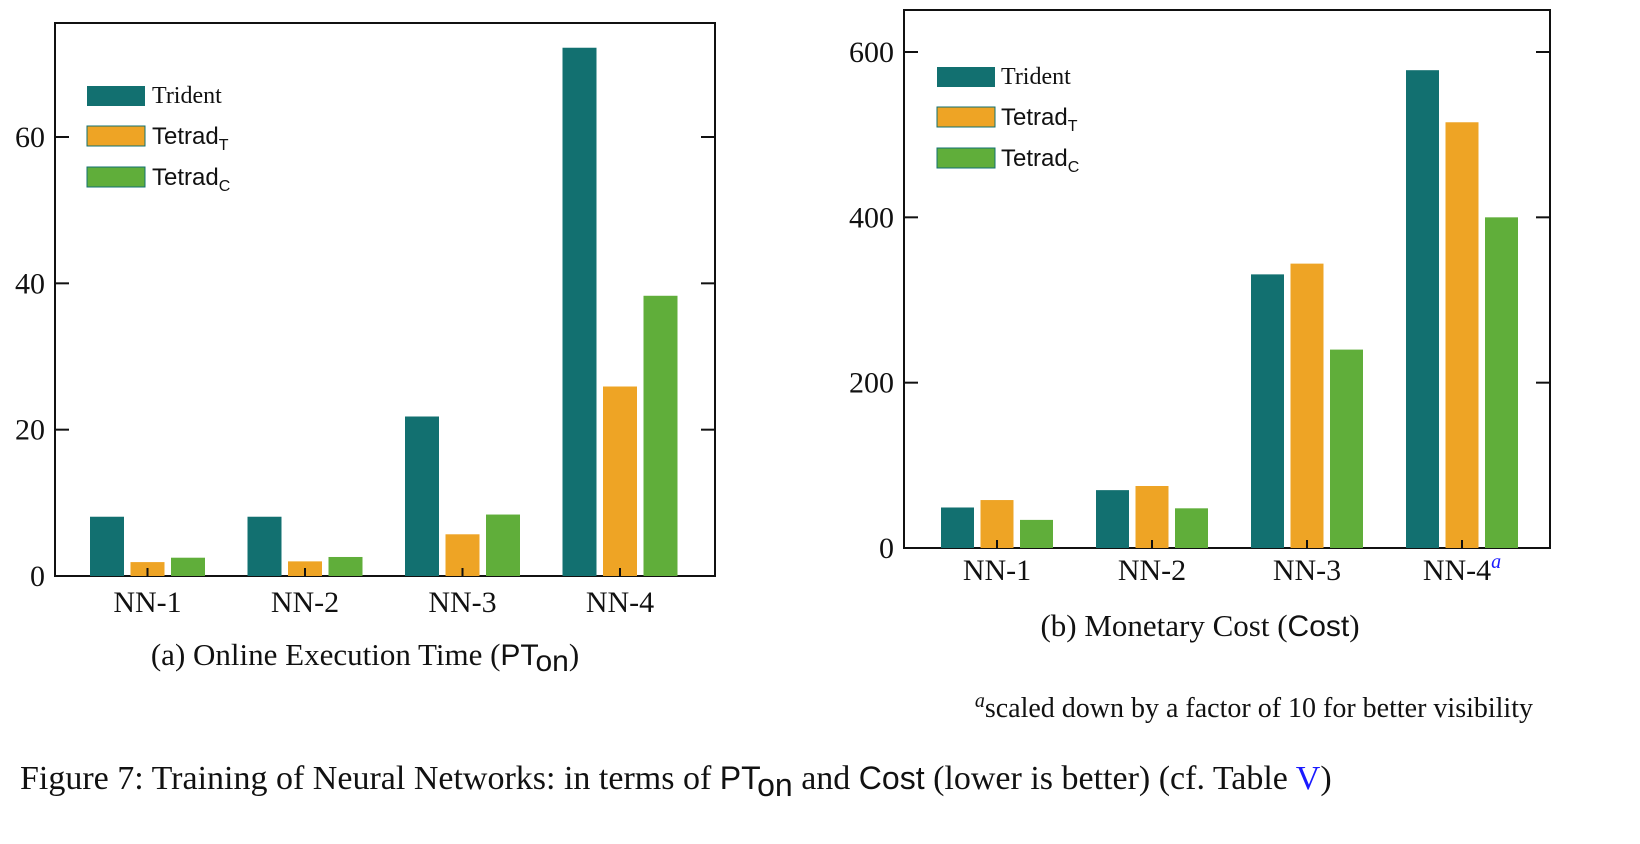 Image resolution: width=1640 pixels, height=844 pixels. Describe the element at coordinates (871, 52) in the screenshot. I see `y-tick-label: 600` at that location.